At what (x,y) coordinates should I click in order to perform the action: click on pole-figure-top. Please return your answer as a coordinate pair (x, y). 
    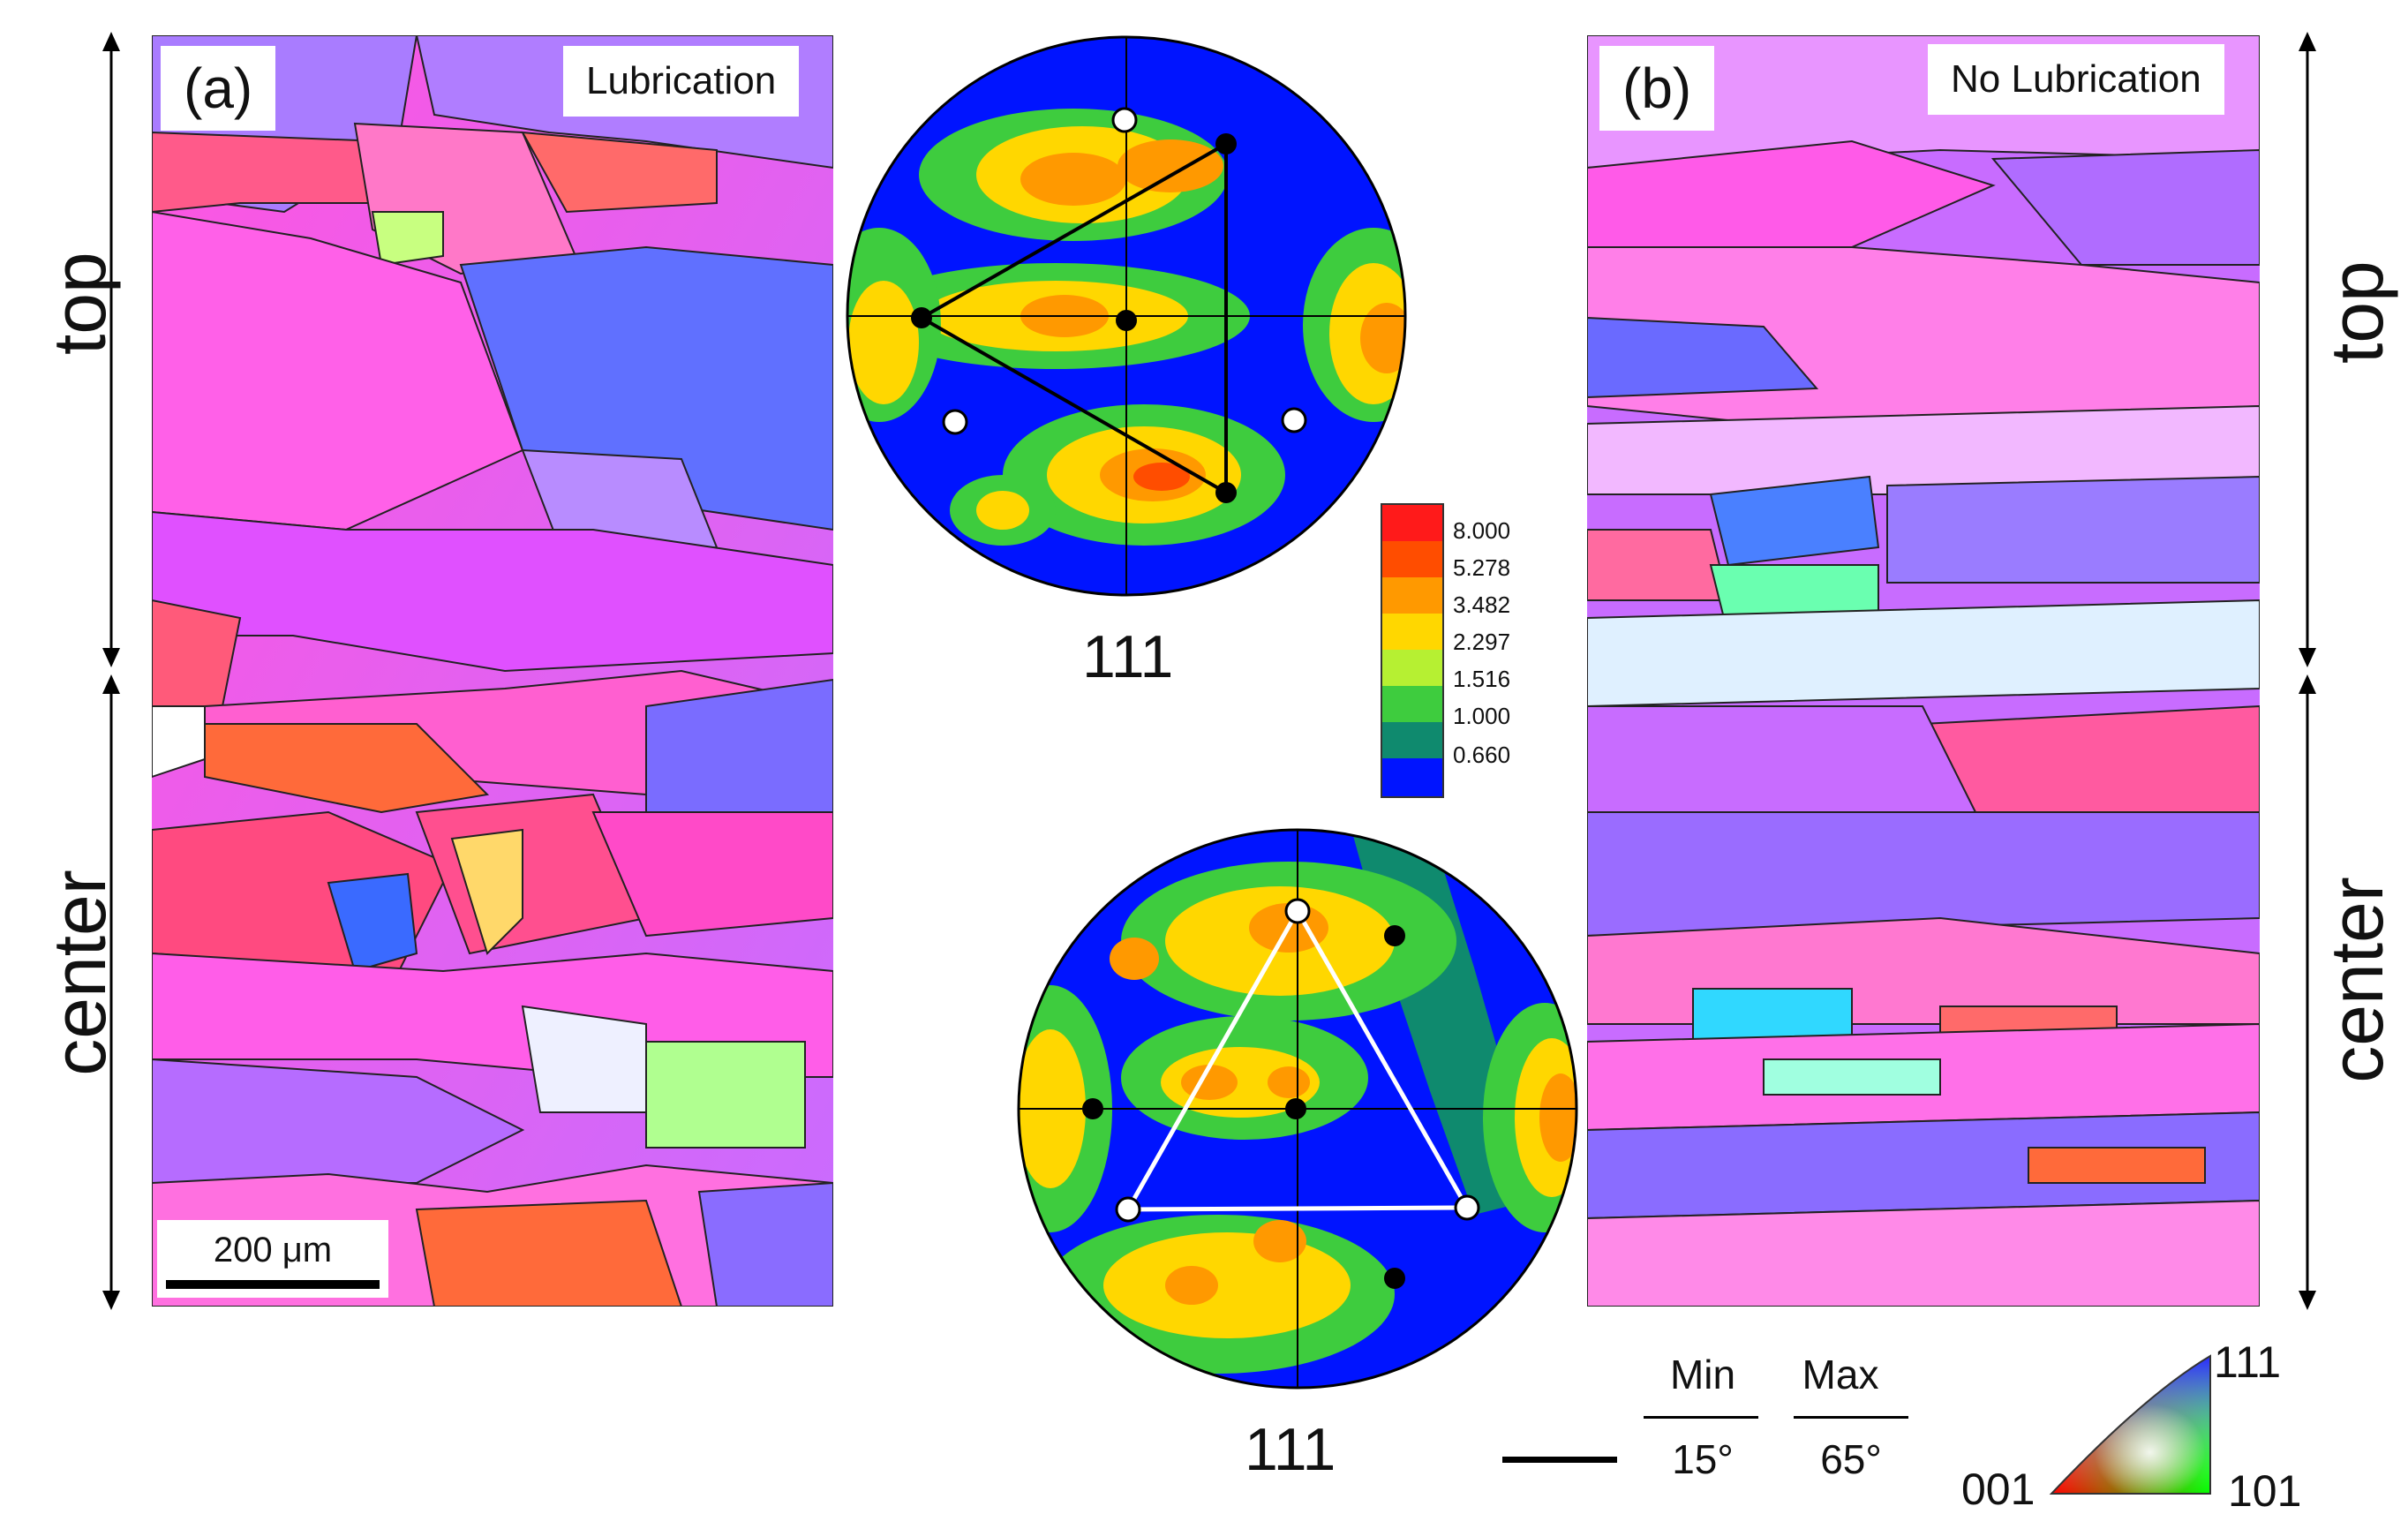
    Looking at the image, I should click on (1126, 316).